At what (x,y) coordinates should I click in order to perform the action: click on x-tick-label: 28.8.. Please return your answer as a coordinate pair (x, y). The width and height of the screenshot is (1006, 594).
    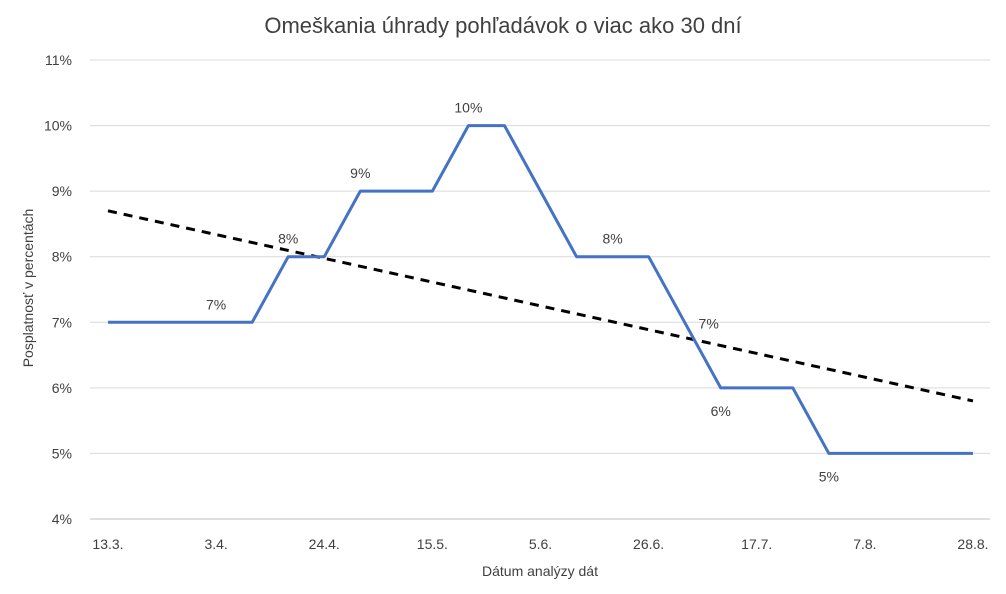
    Looking at the image, I should click on (972, 544).